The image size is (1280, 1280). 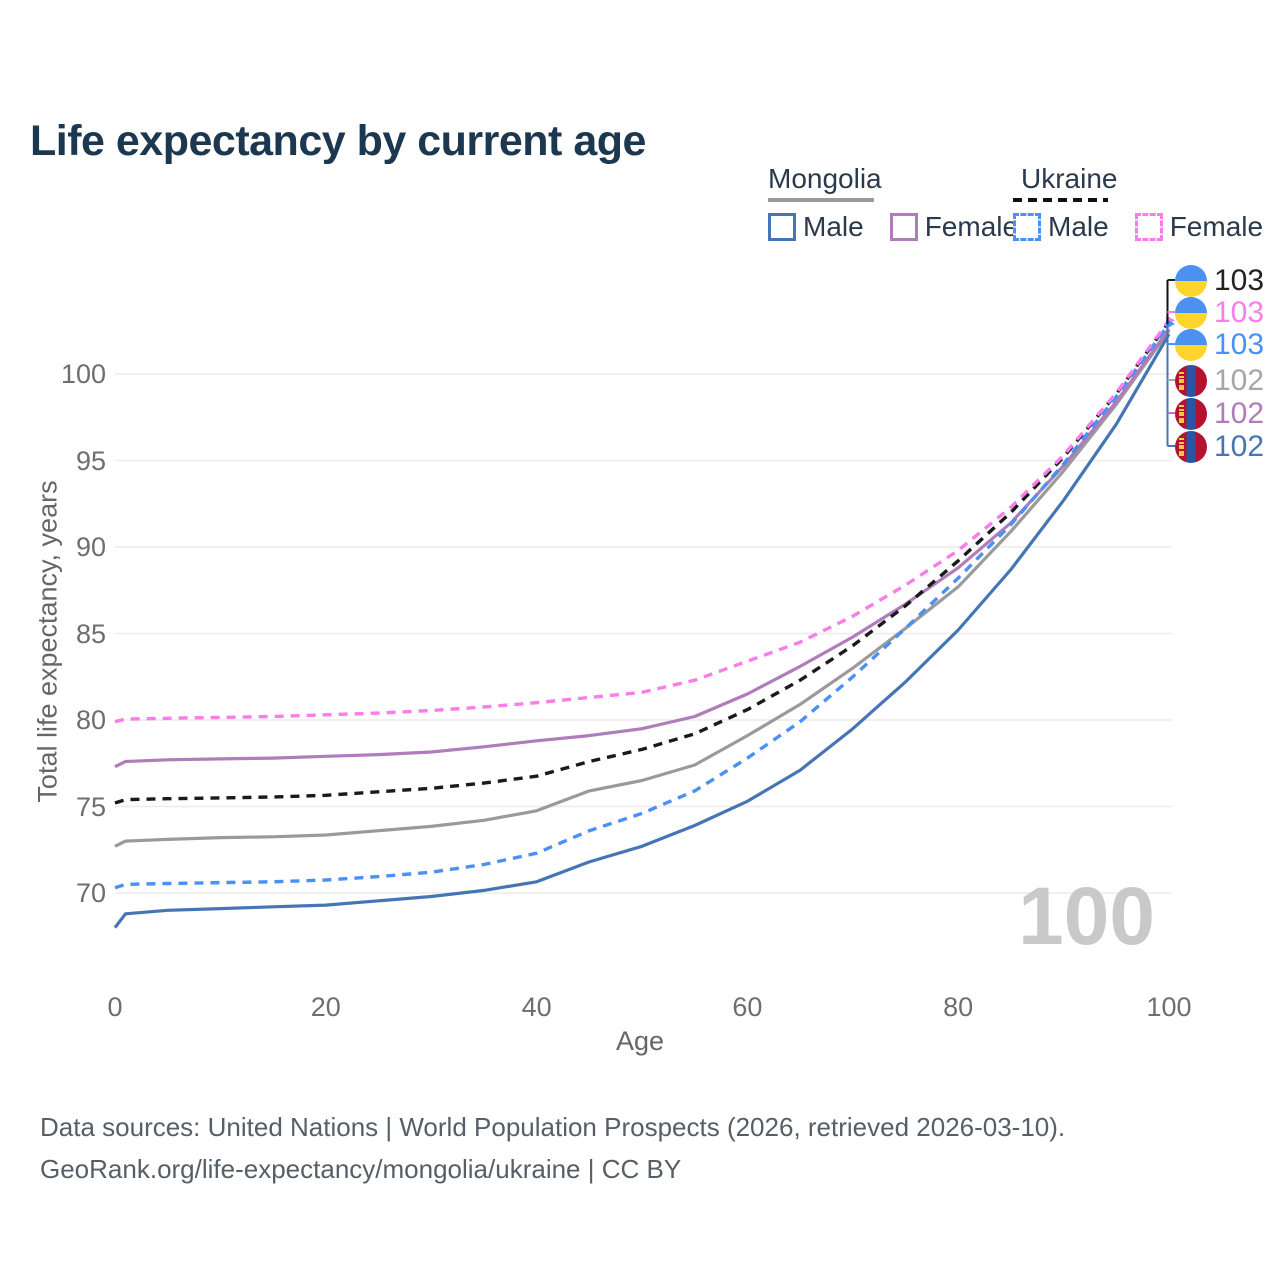 What do you see at coordinates (821, 200) in the screenshot?
I see `legend-underline-mongolia` at bounding box center [821, 200].